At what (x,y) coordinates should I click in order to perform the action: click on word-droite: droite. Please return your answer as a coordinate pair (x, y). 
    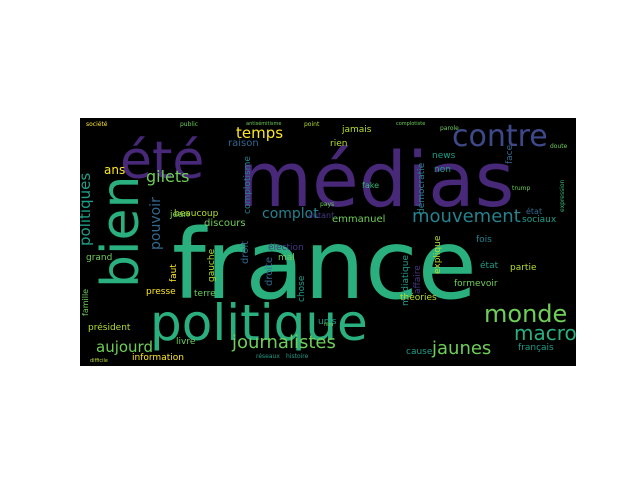
    Looking at the image, I should click on (269, 271).